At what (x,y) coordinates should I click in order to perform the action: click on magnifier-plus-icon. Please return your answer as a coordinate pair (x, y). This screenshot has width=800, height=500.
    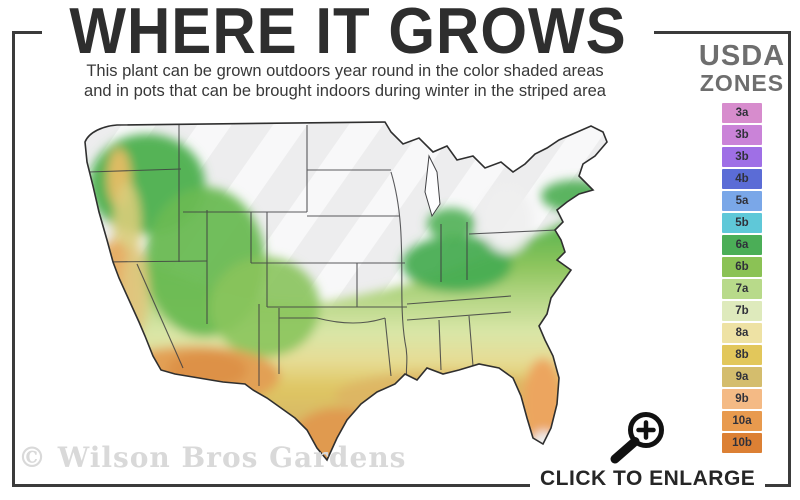
    Looking at the image, I should click on (638, 437).